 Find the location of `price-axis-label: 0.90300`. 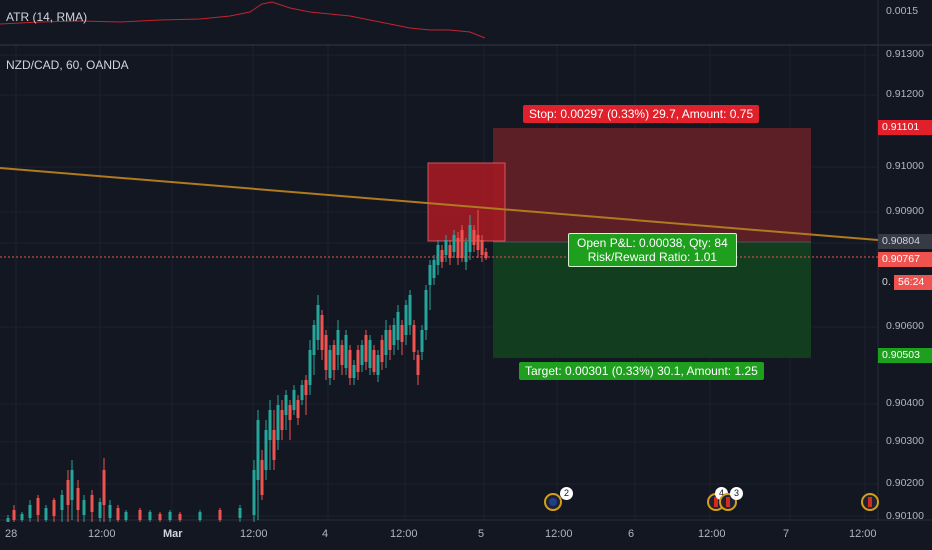

price-axis-label: 0.90300 is located at coordinates (905, 441).